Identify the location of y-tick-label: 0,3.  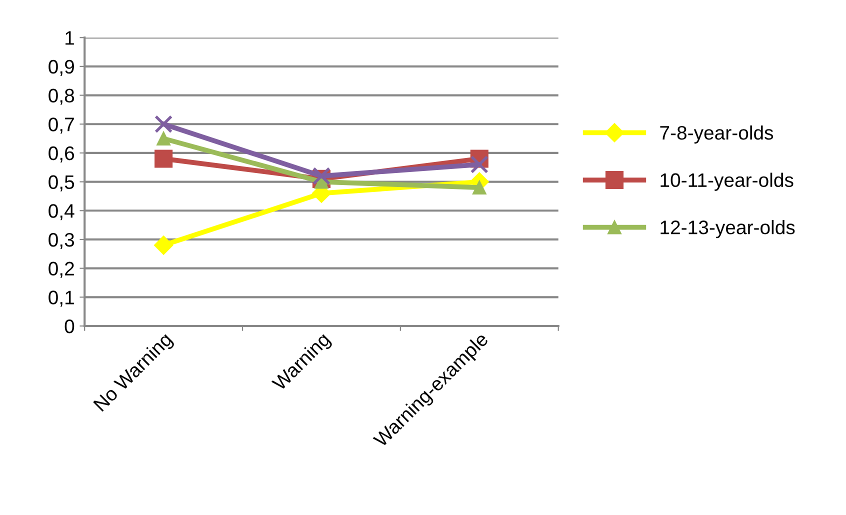
(61, 241).